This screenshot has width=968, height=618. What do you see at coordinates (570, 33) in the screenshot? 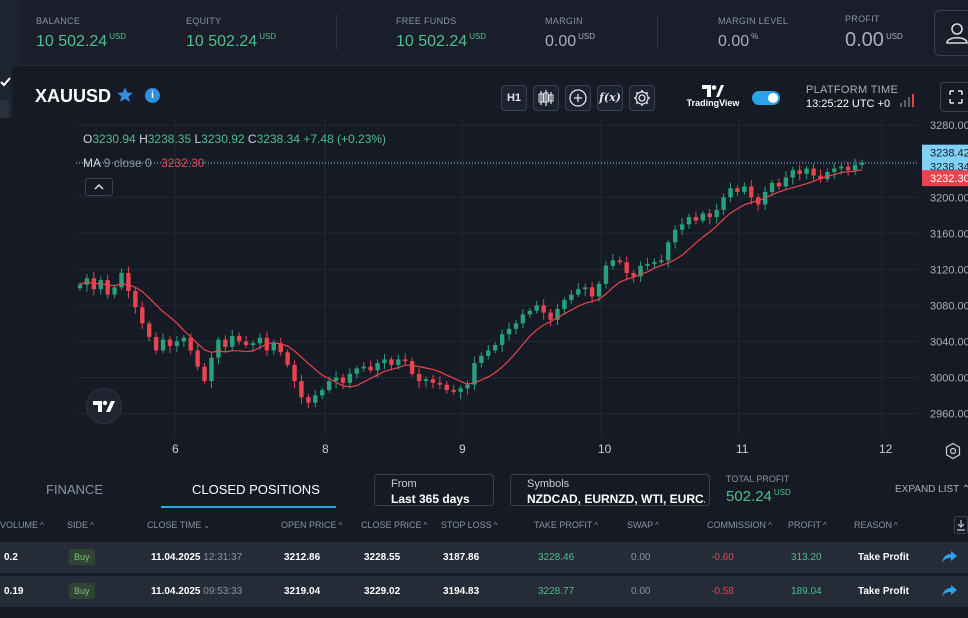
I see `margin-metric: MARGIN 0.00 USD` at bounding box center [570, 33].